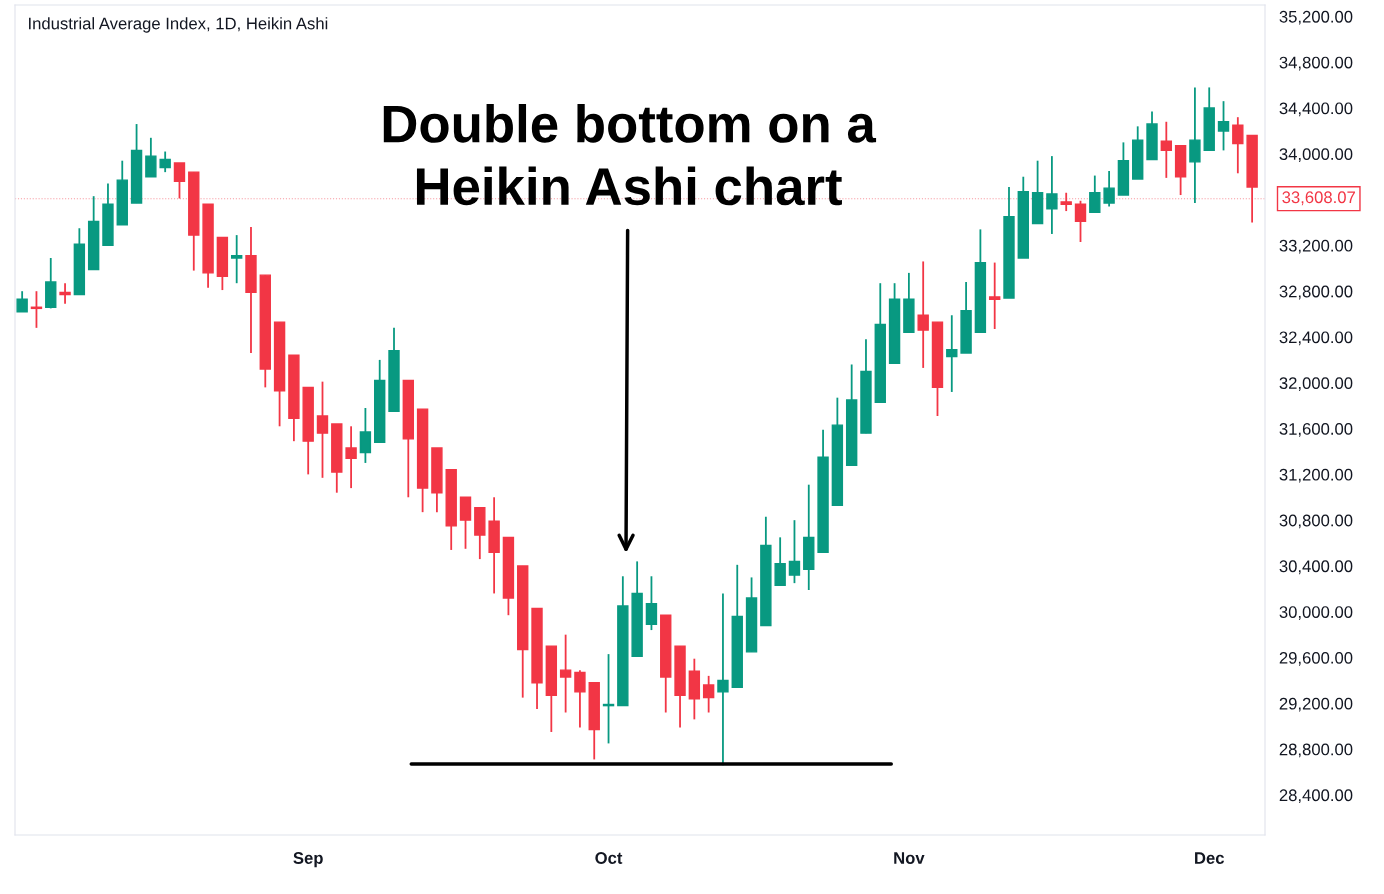 The width and height of the screenshot is (1384, 894). I want to click on y-tick-label: 32,000.00, so click(1316, 384).